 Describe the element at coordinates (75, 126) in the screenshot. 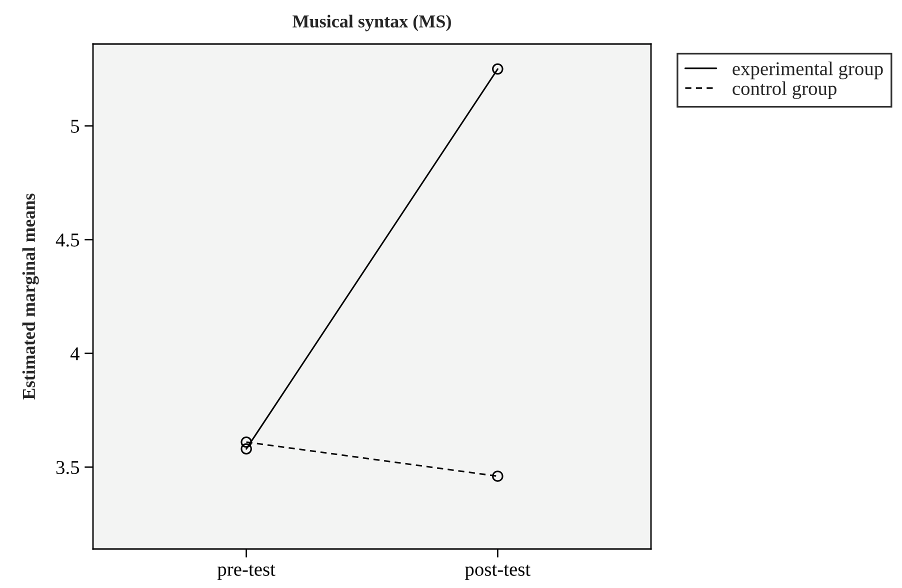

I see `y-tick-label: 5` at that location.